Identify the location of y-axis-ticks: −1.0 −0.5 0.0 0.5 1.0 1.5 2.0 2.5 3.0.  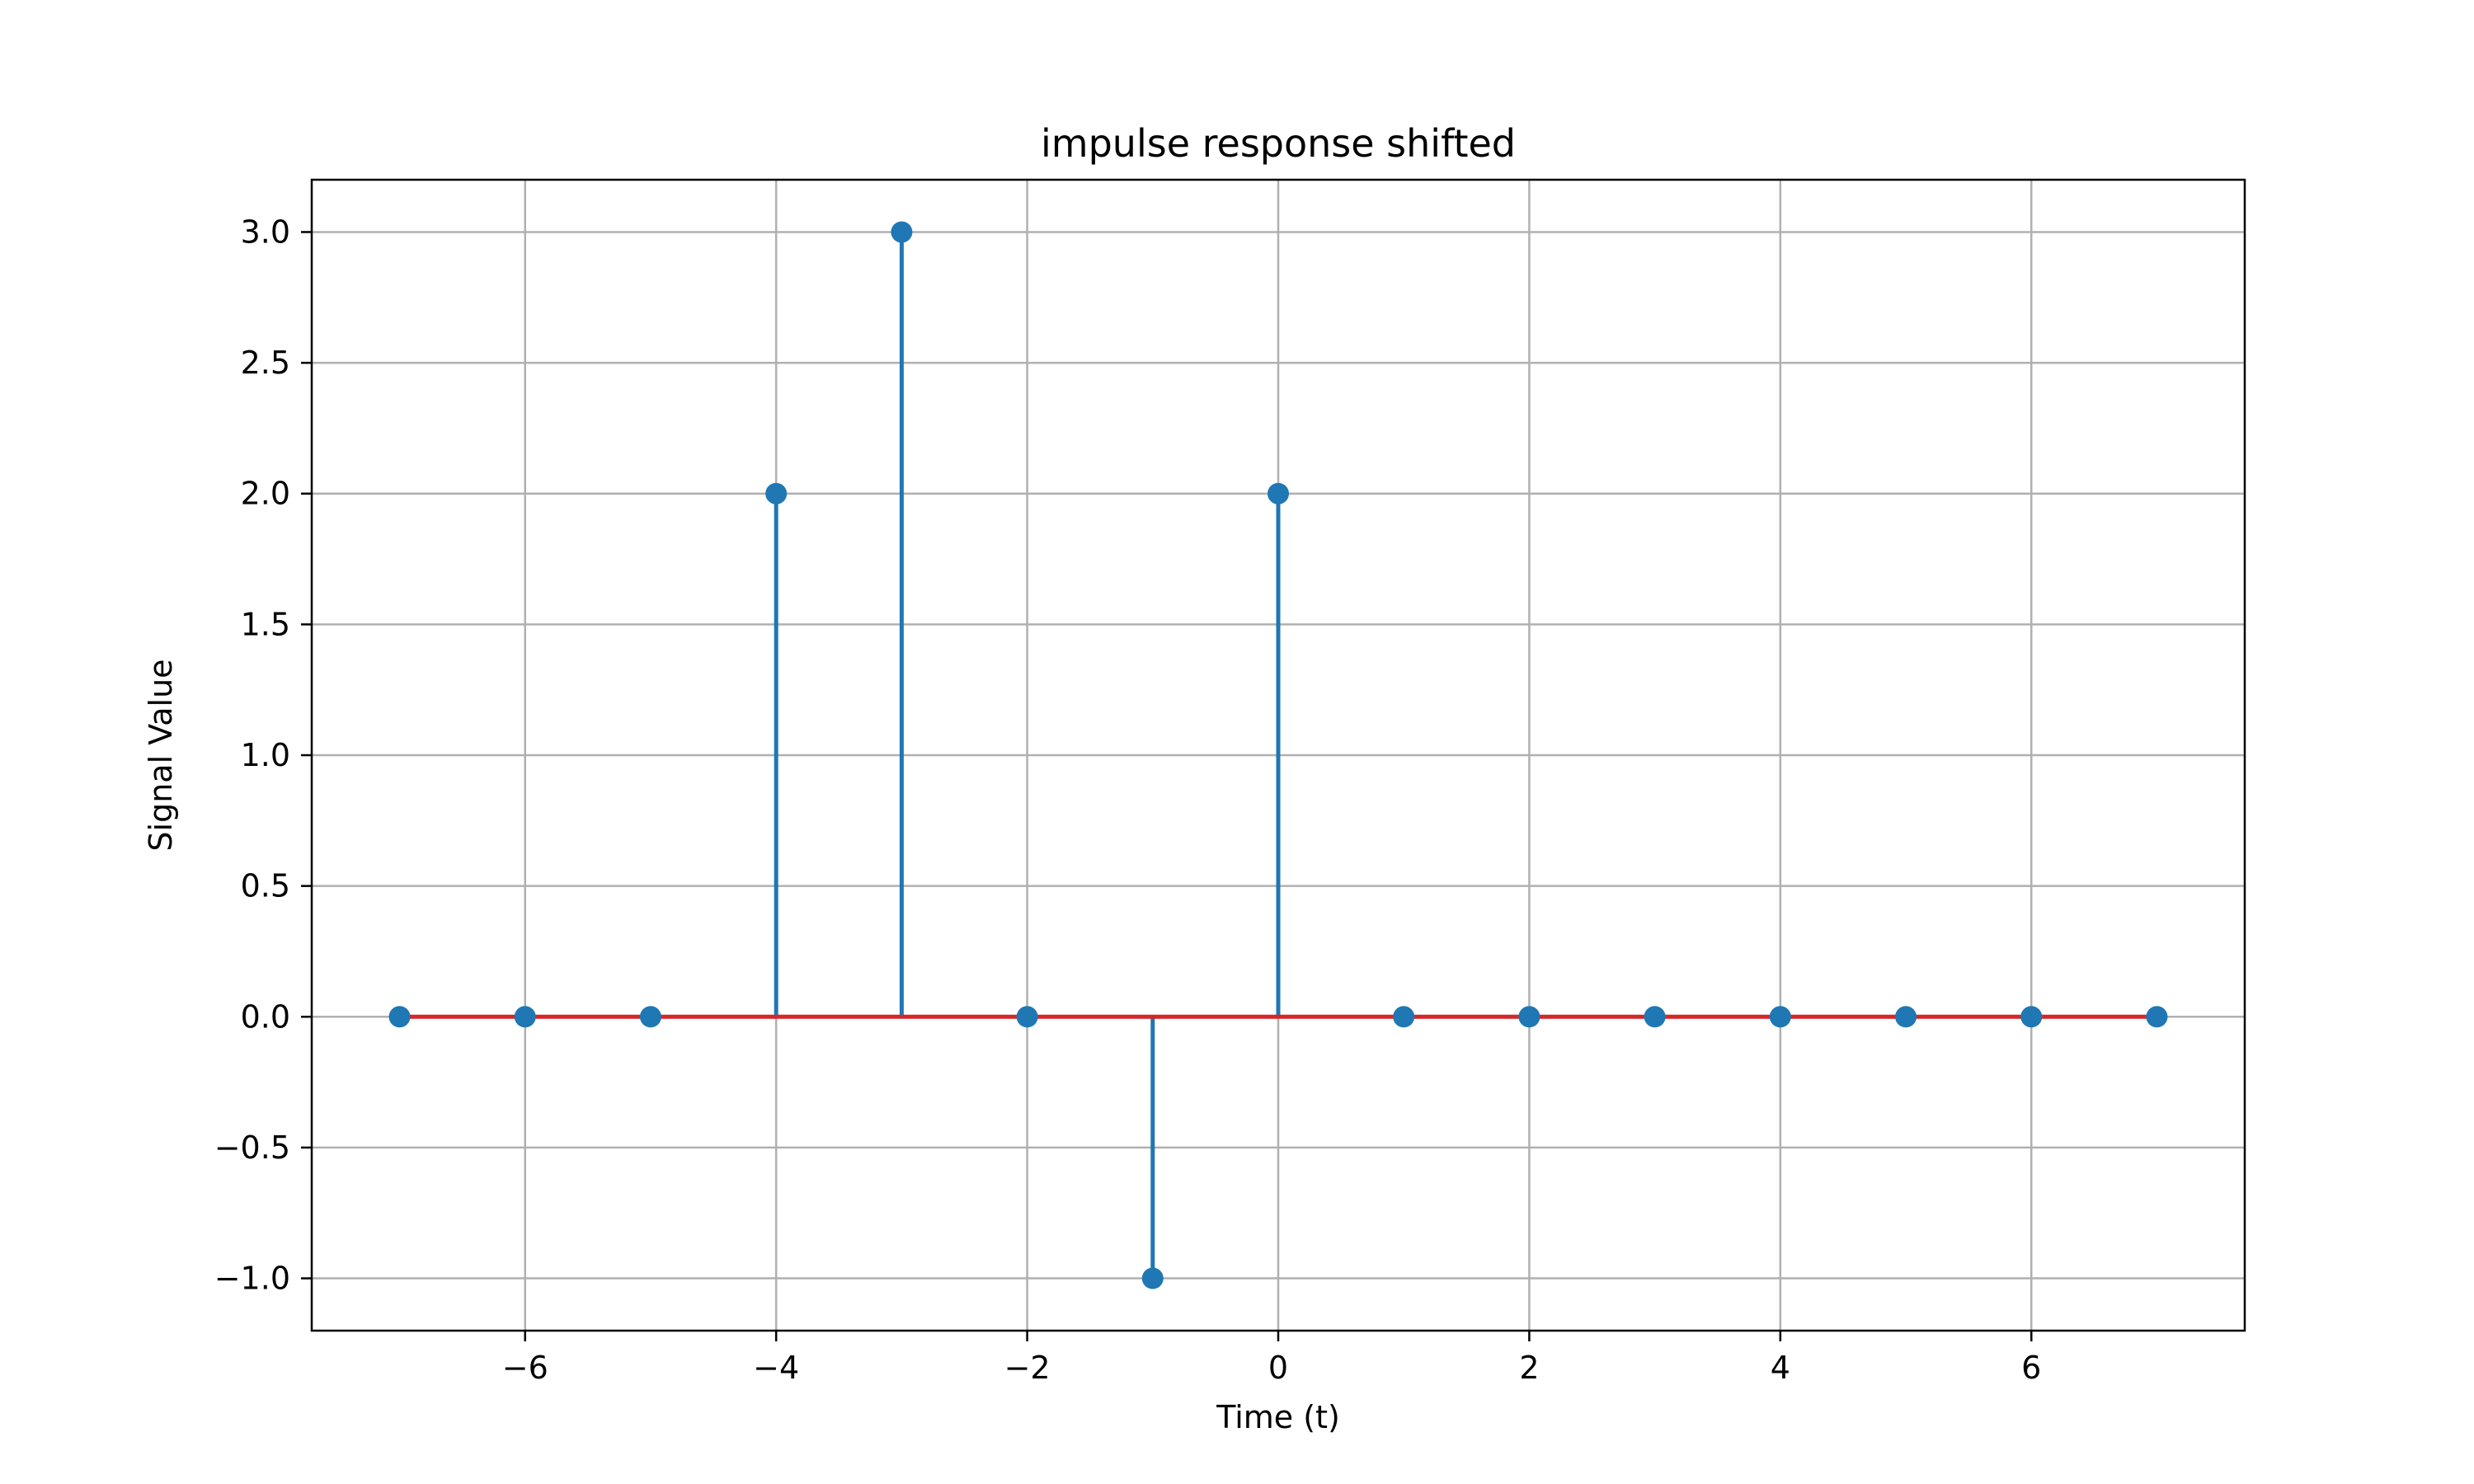
(263, 755).